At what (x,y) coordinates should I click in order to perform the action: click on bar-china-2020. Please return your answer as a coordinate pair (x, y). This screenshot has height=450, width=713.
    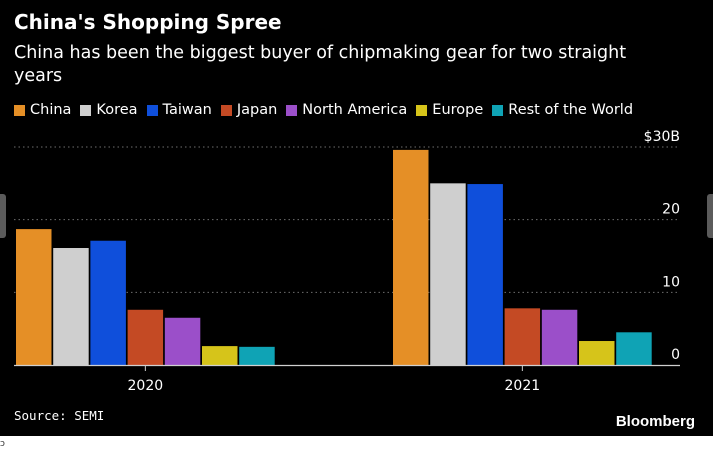
    Looking at the image, I should click on (34, 297).